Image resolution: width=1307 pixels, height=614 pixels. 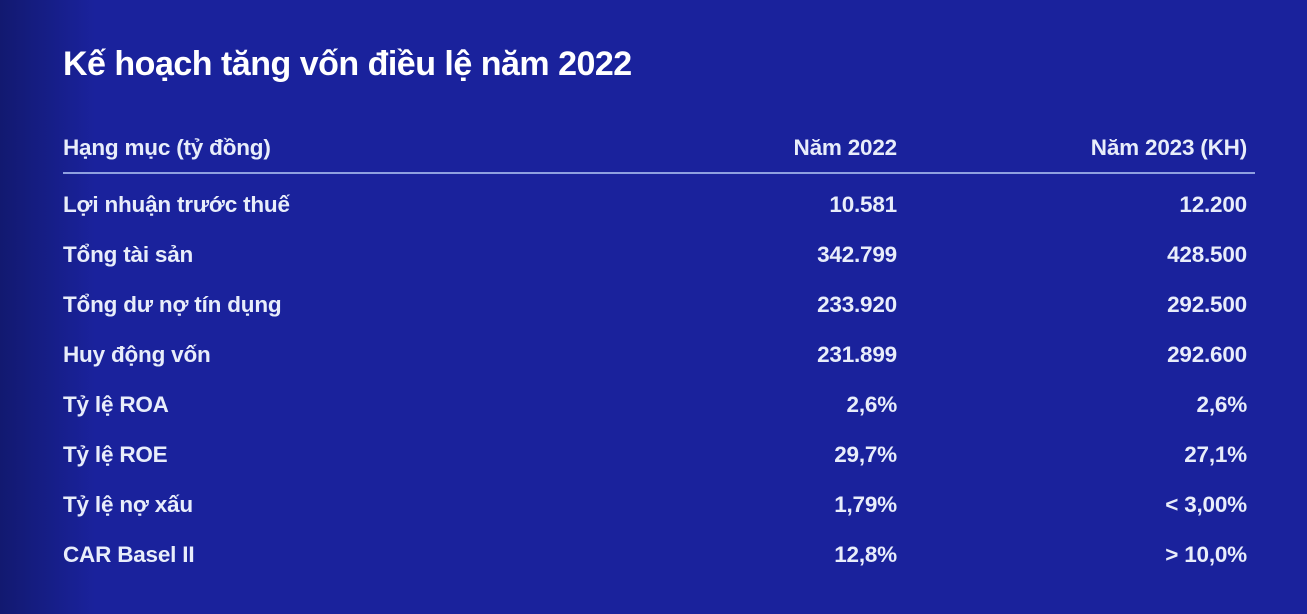 What do you see at coordinates (863, 204) in the screenshot?
I see `row-value-2022: 10.581` at bounding box center [863, 204].